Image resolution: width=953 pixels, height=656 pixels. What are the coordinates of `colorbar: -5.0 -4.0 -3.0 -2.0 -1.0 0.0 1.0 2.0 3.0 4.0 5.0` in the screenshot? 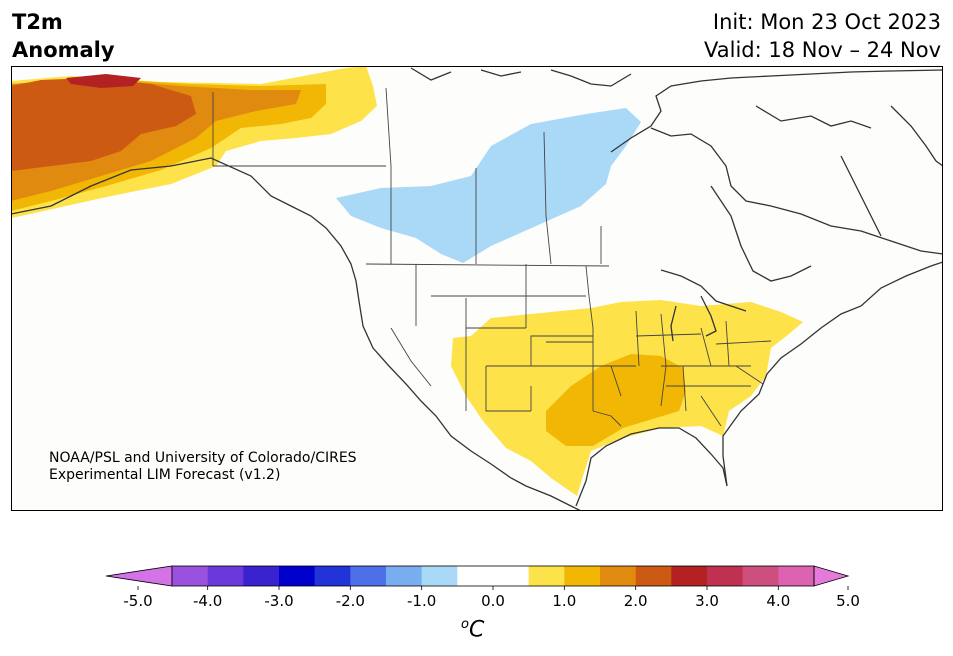 It's located at (482, 587).